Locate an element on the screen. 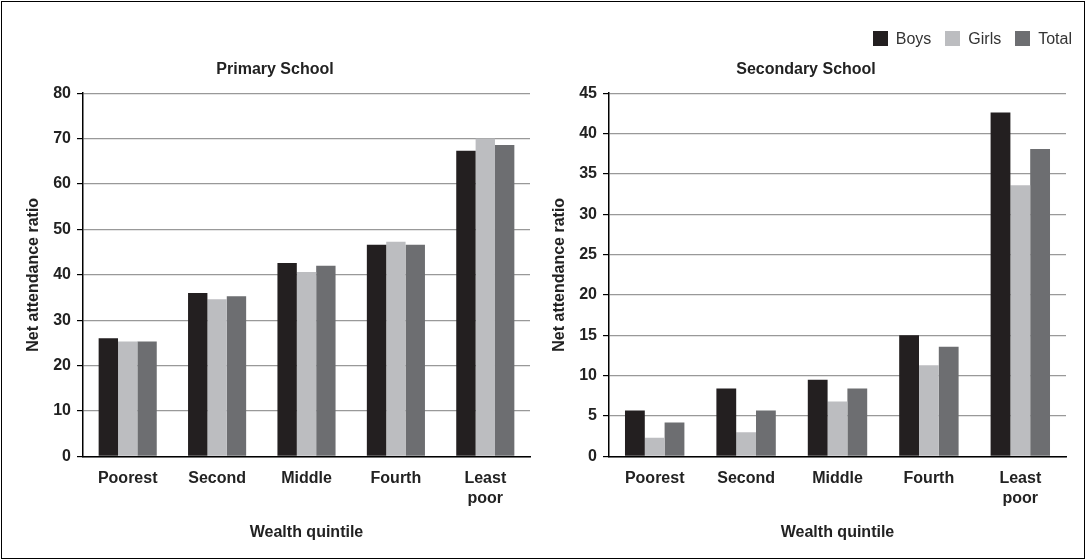 The width and height of the screenshot is (1086, 560). y-tick-label: 25 is located at coordinates (588, 254).